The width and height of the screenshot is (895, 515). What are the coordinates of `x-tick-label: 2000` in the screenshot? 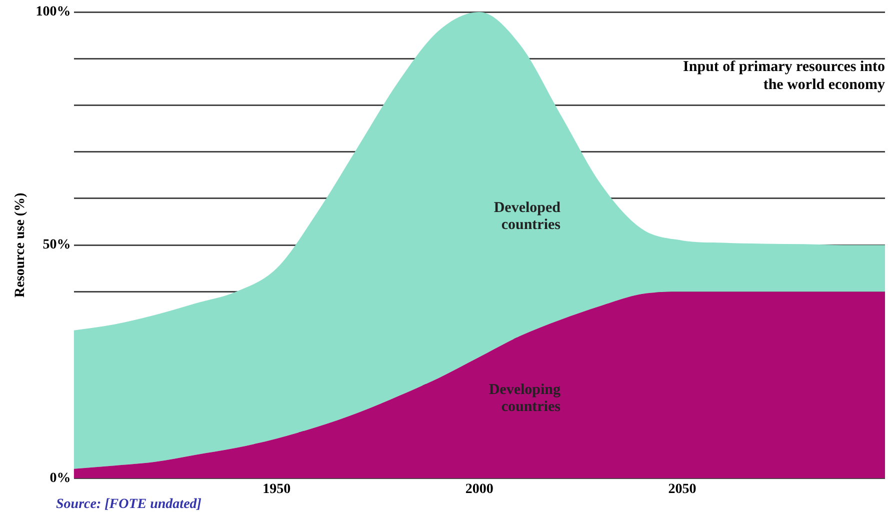 It's located at (479, 490).